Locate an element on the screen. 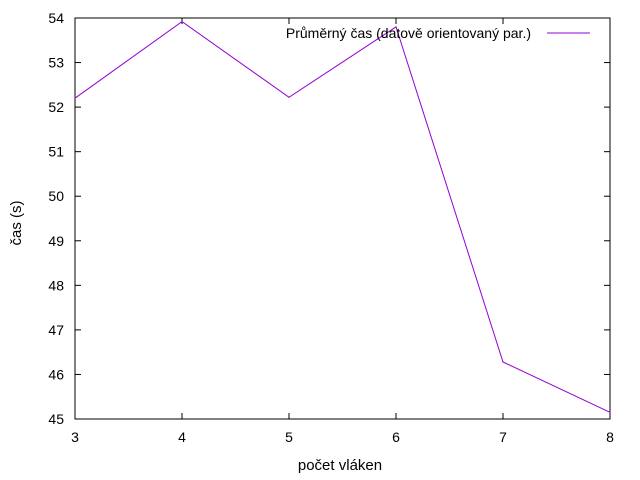 The image size is (640, 480). y-tick-label: 46 is located at coordinates (56, 374).